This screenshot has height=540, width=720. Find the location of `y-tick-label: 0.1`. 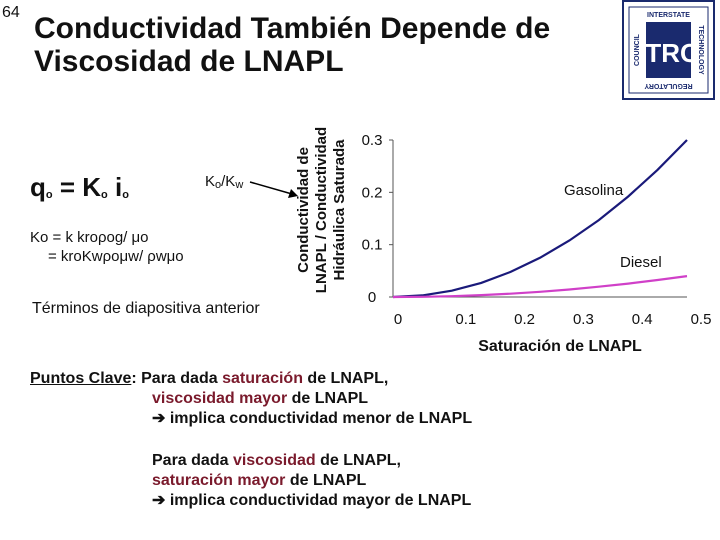

y-tick-label: 0.1 is located at coordinates (372, 245).